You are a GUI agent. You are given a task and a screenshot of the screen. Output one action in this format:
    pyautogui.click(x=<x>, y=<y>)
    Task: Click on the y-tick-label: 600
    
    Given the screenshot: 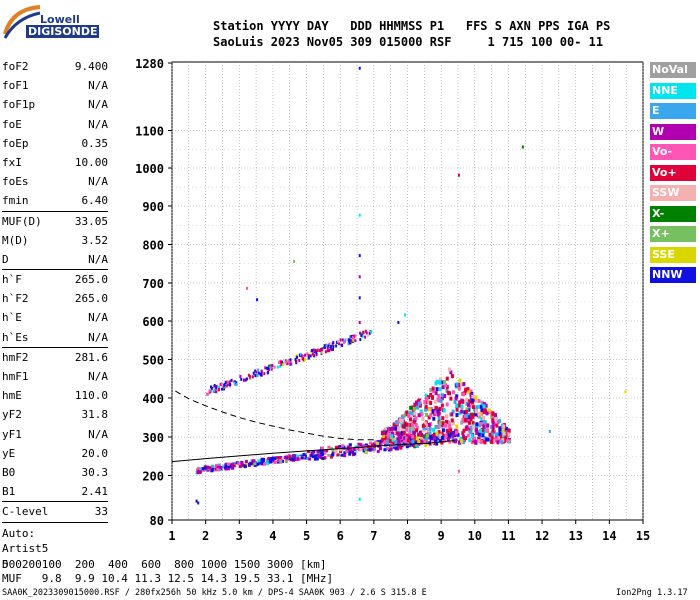 What is the action you would take?
    pyautogui.click(x=153, y=322)
    